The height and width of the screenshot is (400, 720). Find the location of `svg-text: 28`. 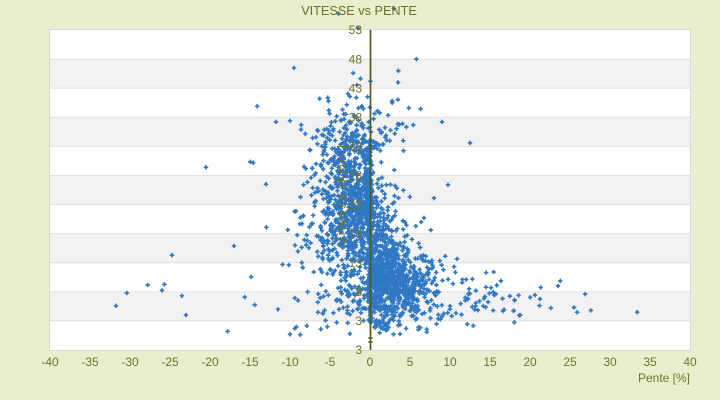

svg-text: 28 is located at coordinates (356, 176).